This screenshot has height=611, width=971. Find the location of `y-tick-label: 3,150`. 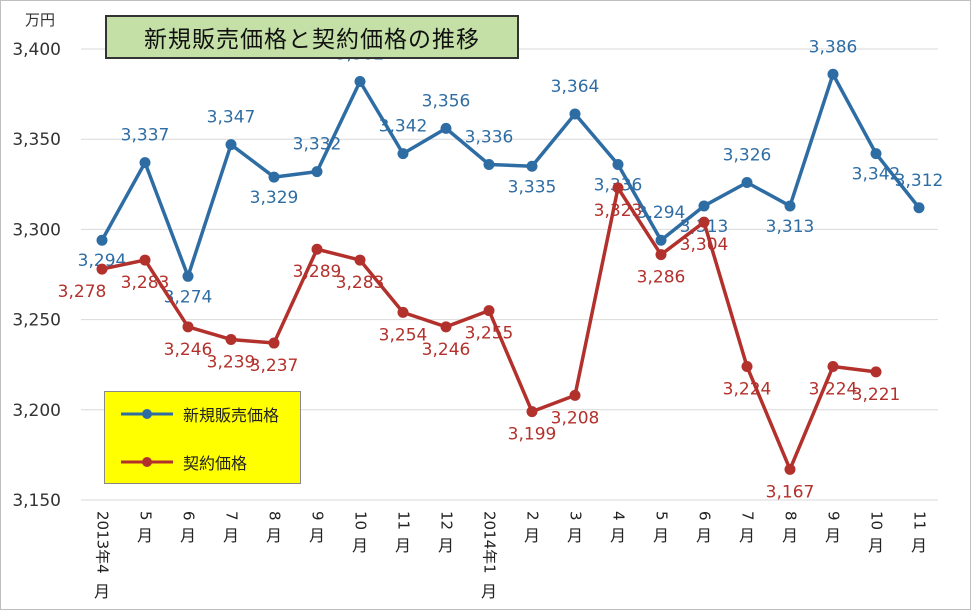

y-tick-label: 3,150 is located at coordinates (36, 501).